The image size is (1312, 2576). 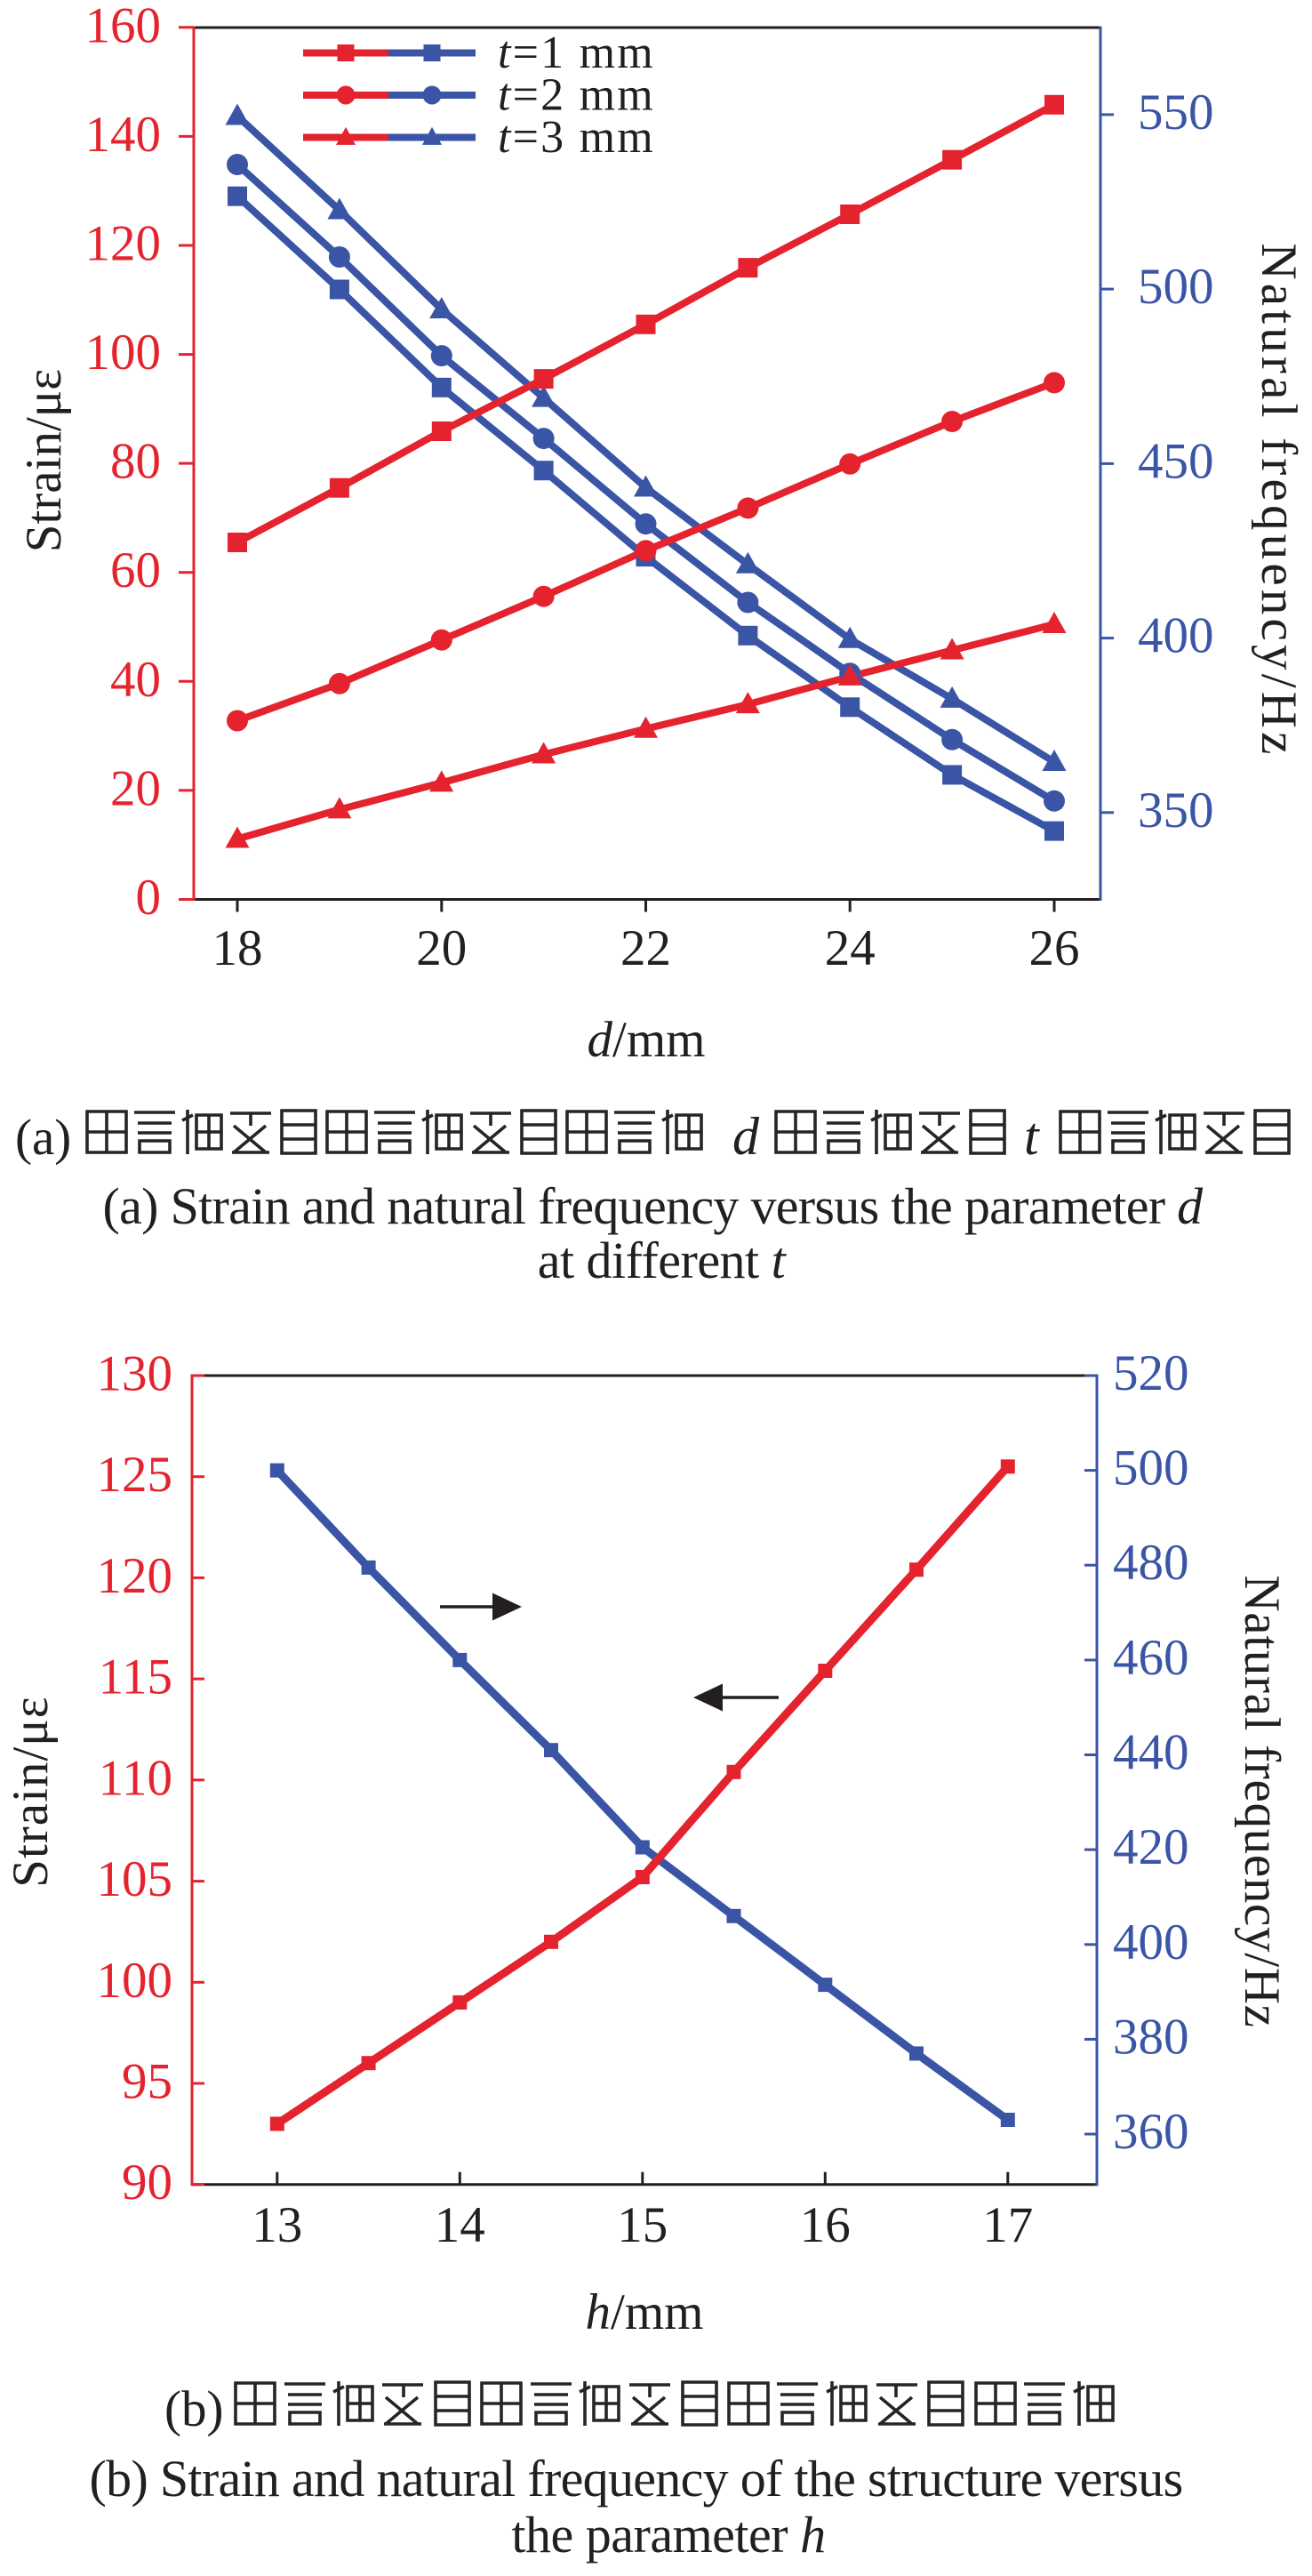 I want to click on svg-text: 110, so click(x=135, y=1778).